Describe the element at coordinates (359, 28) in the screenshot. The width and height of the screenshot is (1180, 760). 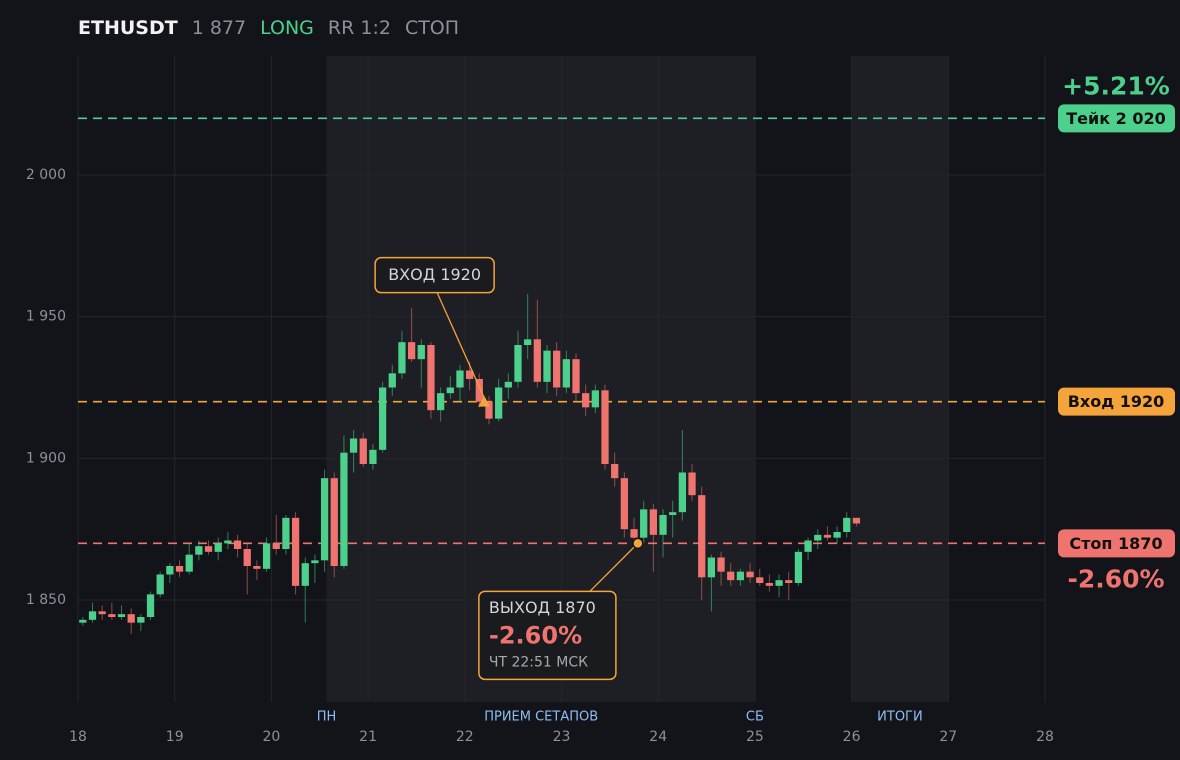
I see `risk-reward: RR 1:2` at that location.